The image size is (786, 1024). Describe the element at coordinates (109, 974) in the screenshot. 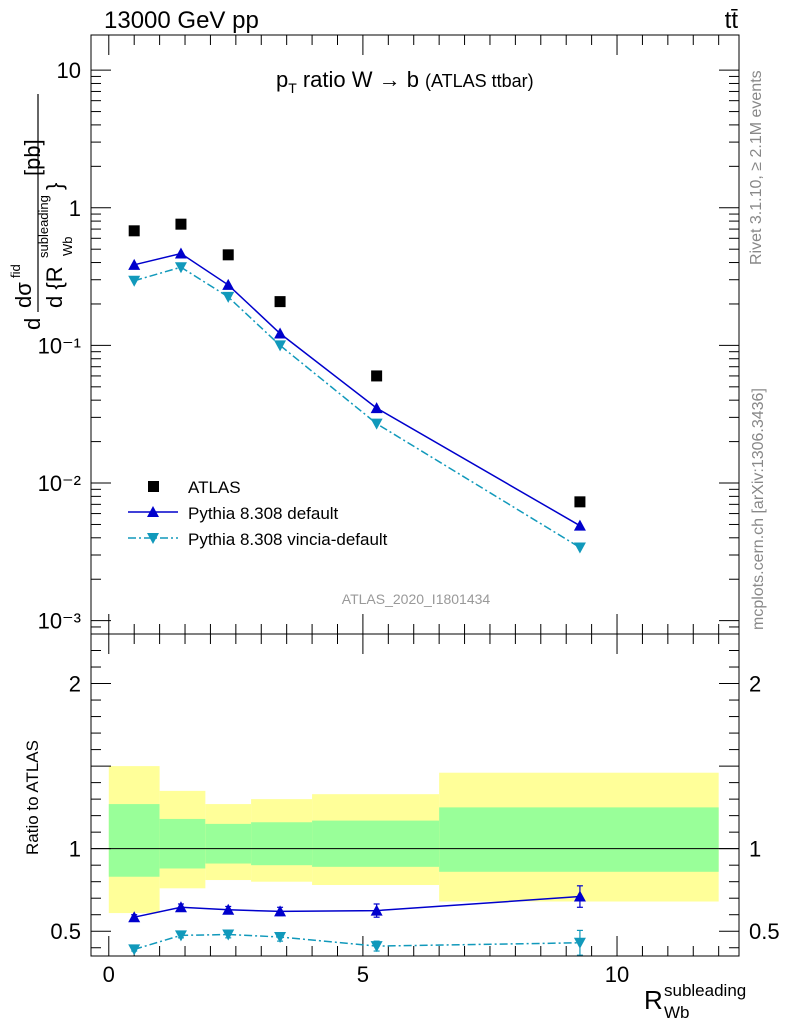

I see `x-tick-label: 0` at that location.